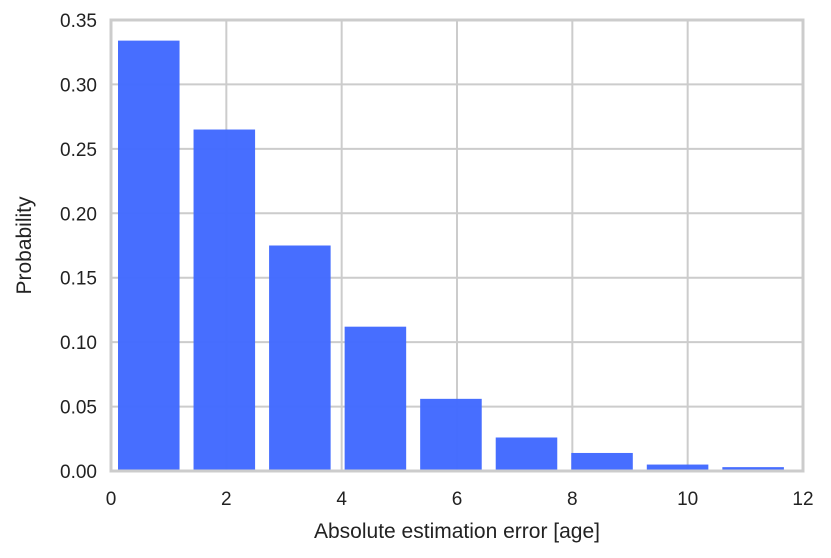 This screenshot has width=831, height=558. Describe the element at coordinates (78, 21) in the screenshot. I see `y-tick-label-7: 0.35` at that location.